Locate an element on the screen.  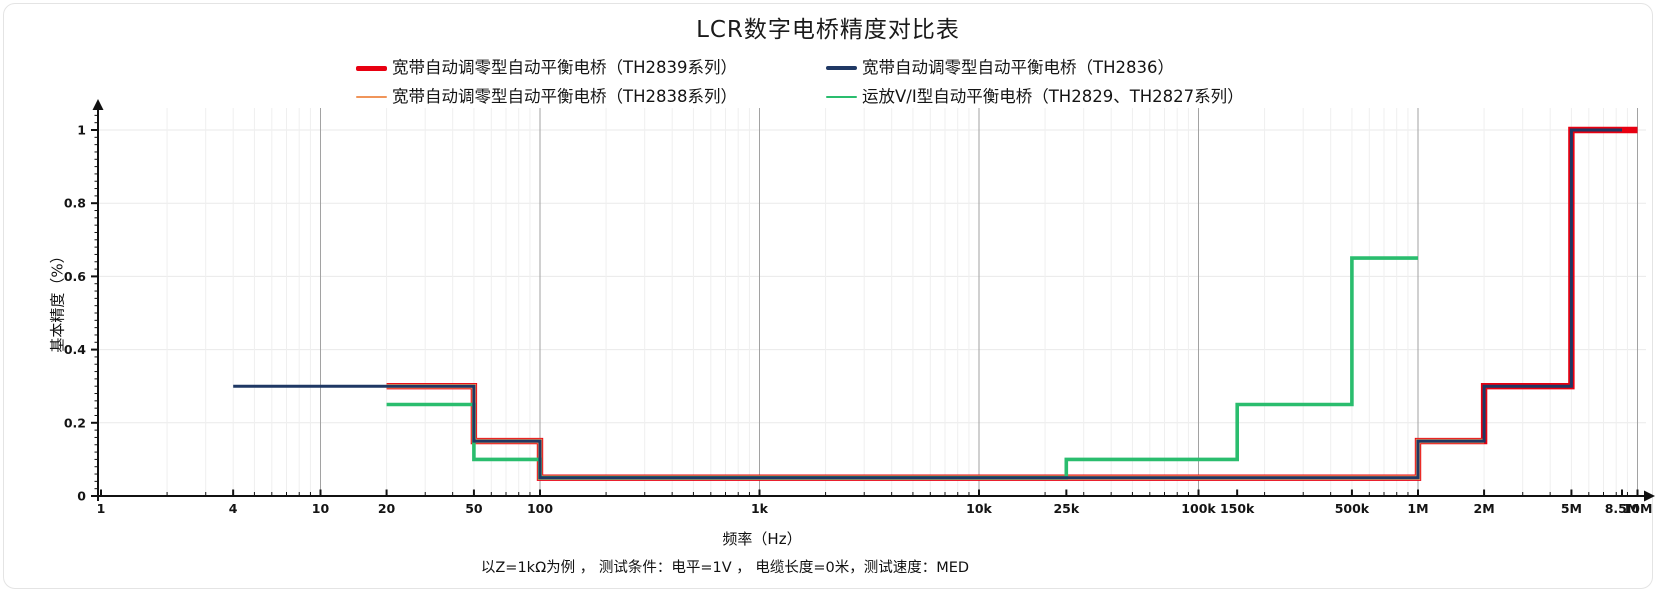
x-tick-label: 10M is located at coordinates (1638, 508).